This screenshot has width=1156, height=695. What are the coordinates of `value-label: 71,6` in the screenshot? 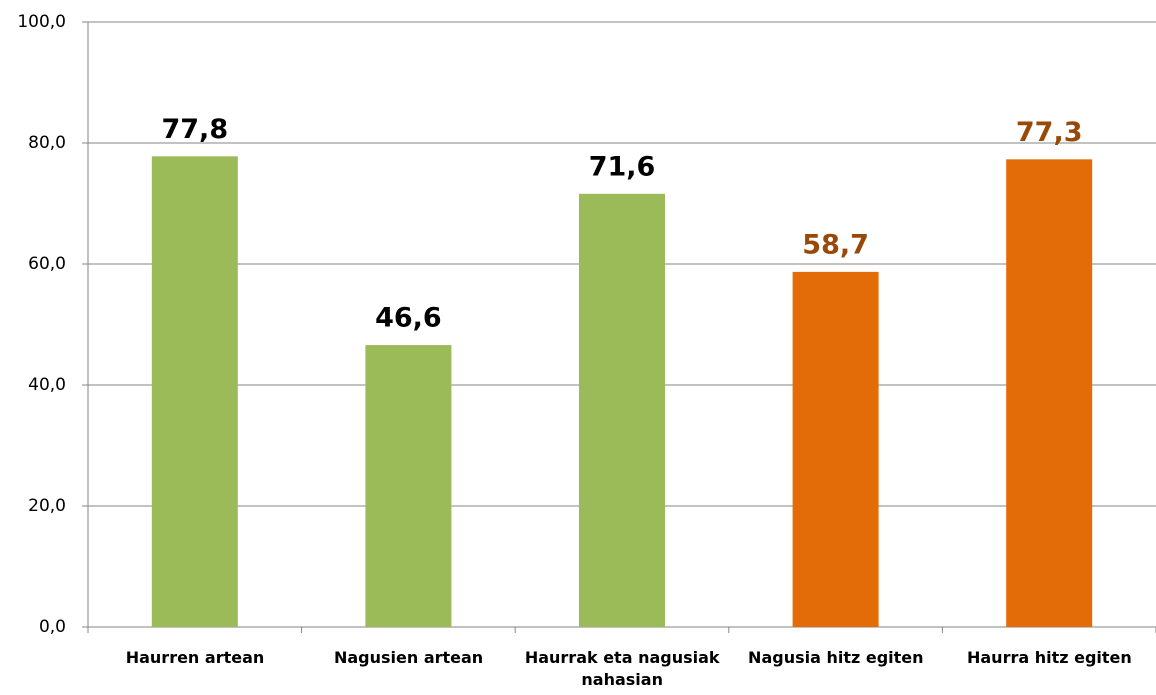 It's located at (622, 166).